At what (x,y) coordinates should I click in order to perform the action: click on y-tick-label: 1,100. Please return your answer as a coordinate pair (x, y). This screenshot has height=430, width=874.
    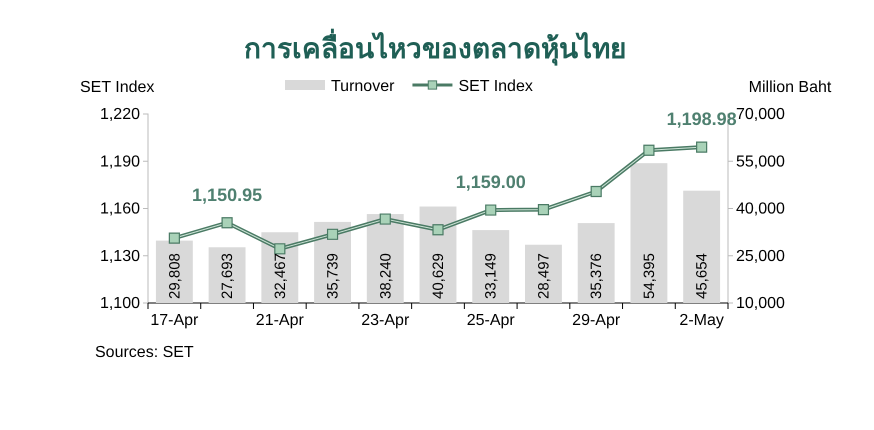
    Looking at the image, I should click on (120, 303).